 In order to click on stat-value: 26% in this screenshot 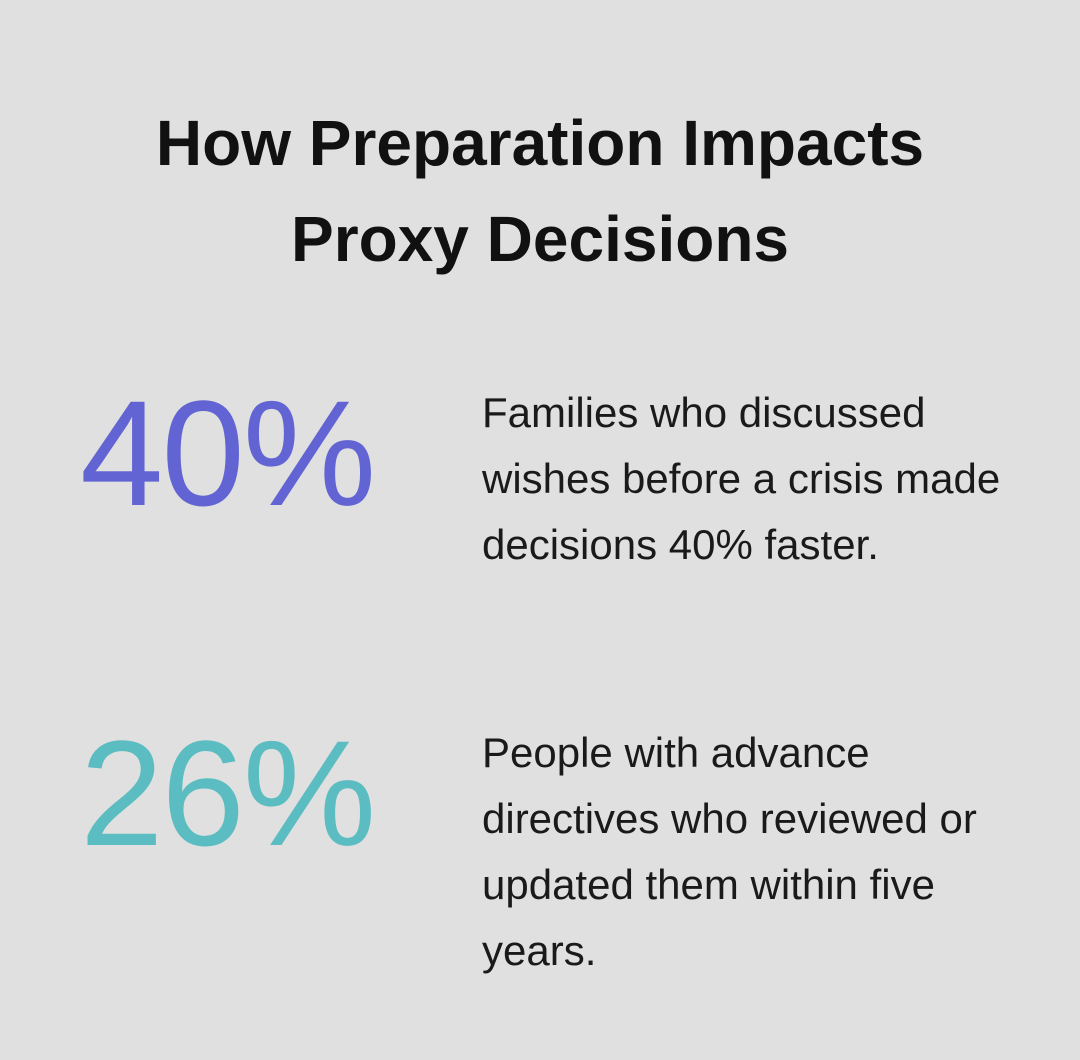, I will do `click(228, 793)`.